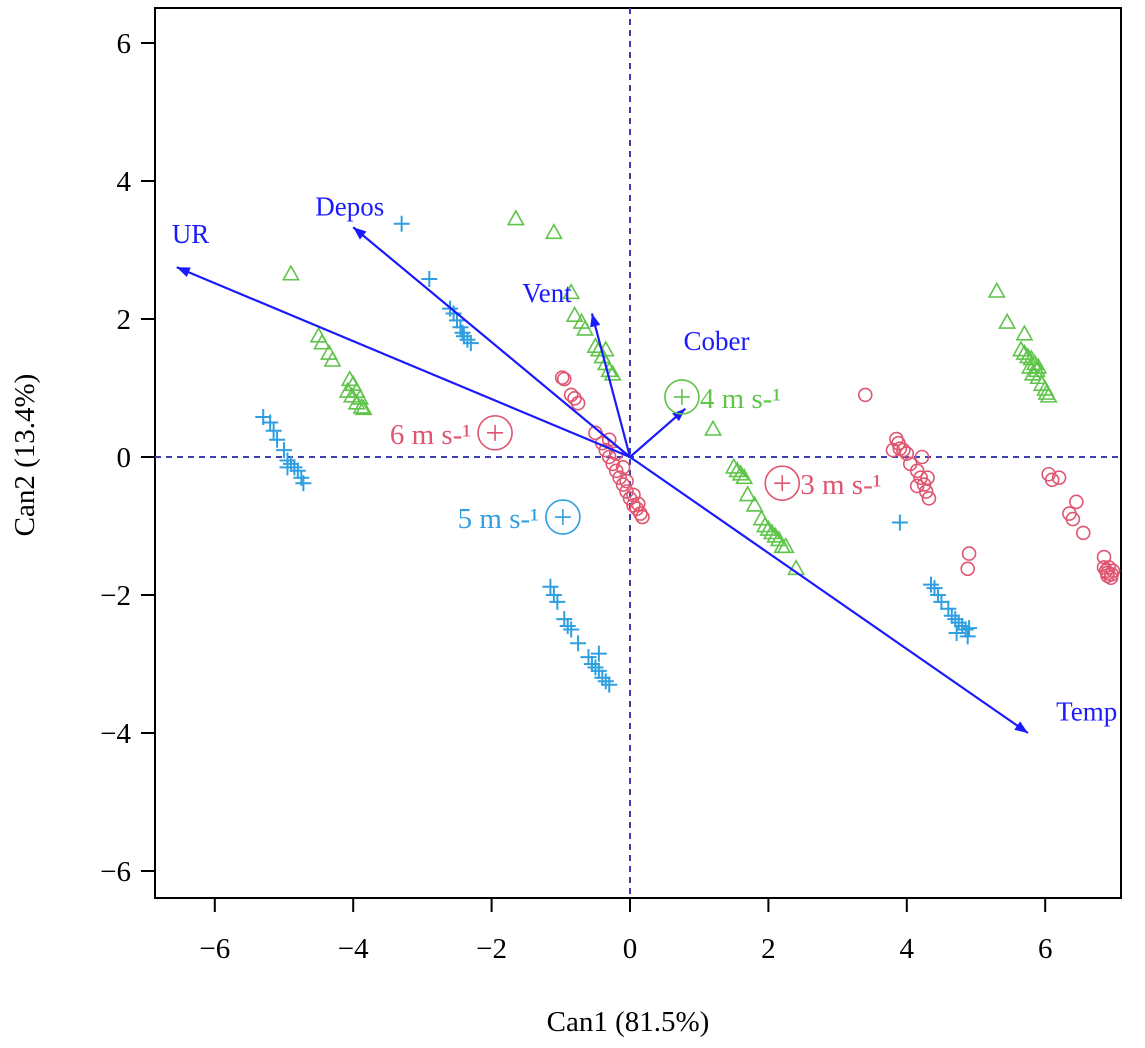 The image size is (1145, 1048). Describe the element at coordinates (829, 595) in the screenshot. I see `vector-temp` at that location.